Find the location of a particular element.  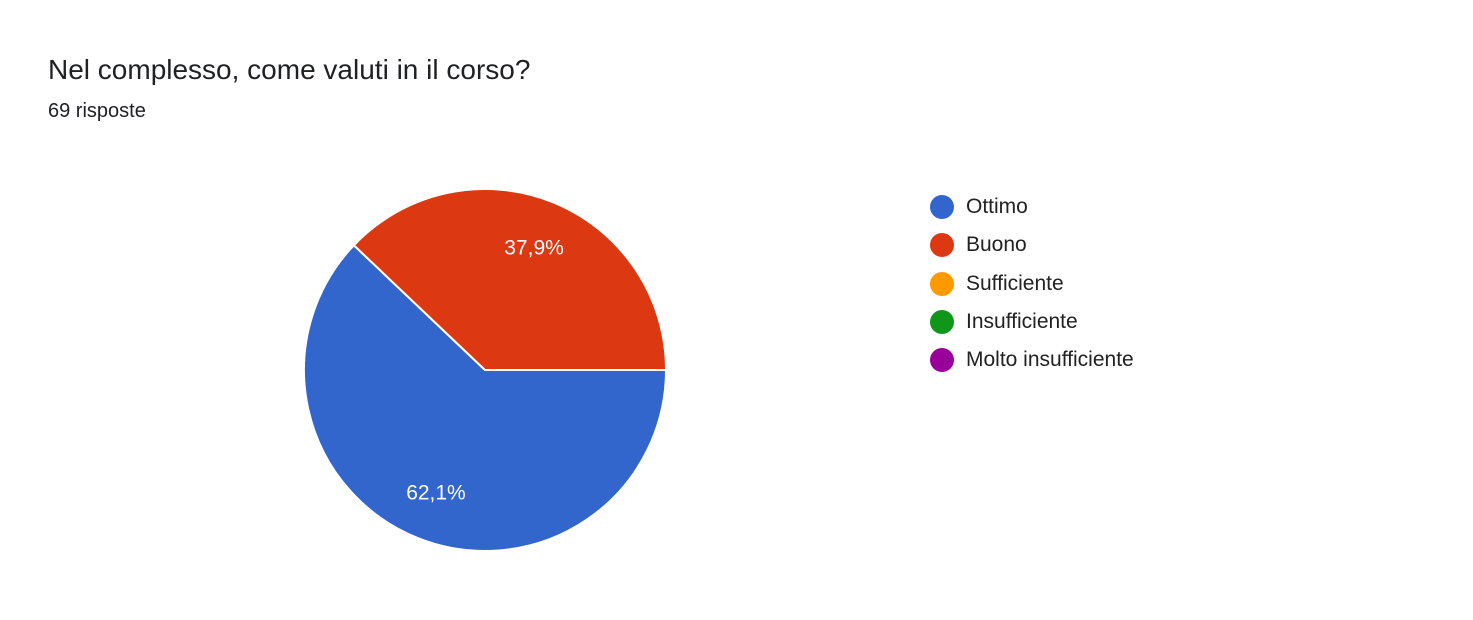

response-count: 69 risposte is located at coordinates (97, 111).